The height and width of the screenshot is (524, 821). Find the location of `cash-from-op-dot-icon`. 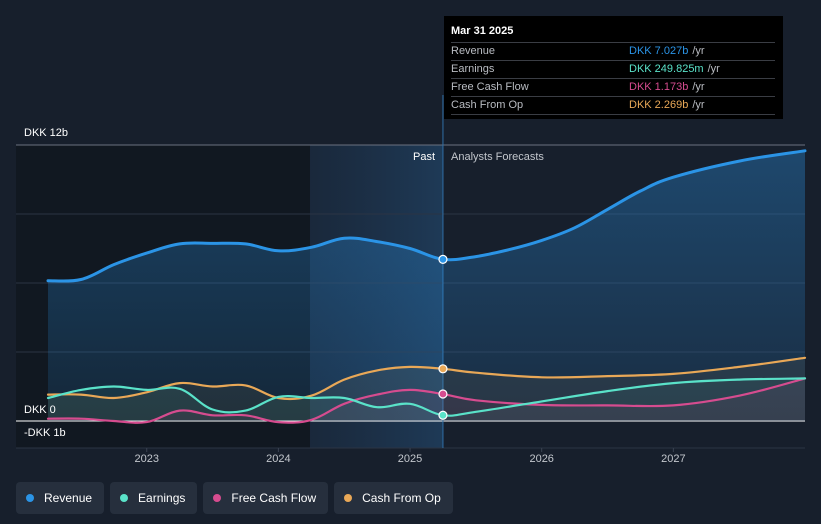

cash-from-op-dot-icon is located at coordinates (348, 498).